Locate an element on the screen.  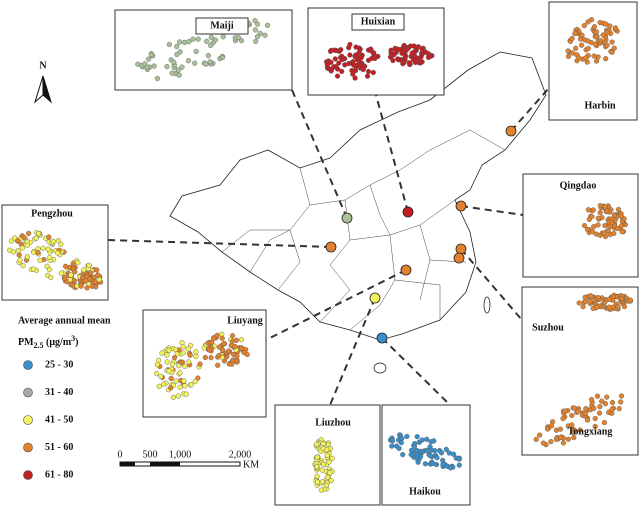
legend-swatch is located at coordinates (28, 392).